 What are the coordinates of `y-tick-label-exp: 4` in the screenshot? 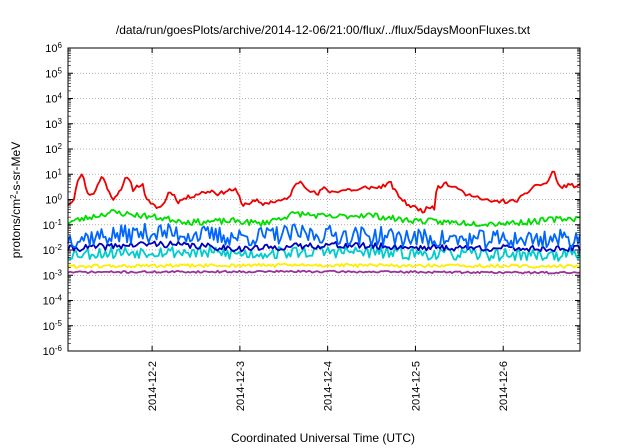 It's located at (60, 95).